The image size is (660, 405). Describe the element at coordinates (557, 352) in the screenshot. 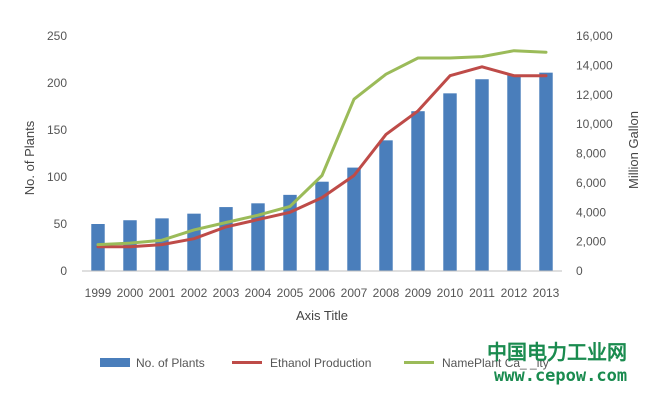

I see `watermark-chinese: 中国电力工业网` at that location.